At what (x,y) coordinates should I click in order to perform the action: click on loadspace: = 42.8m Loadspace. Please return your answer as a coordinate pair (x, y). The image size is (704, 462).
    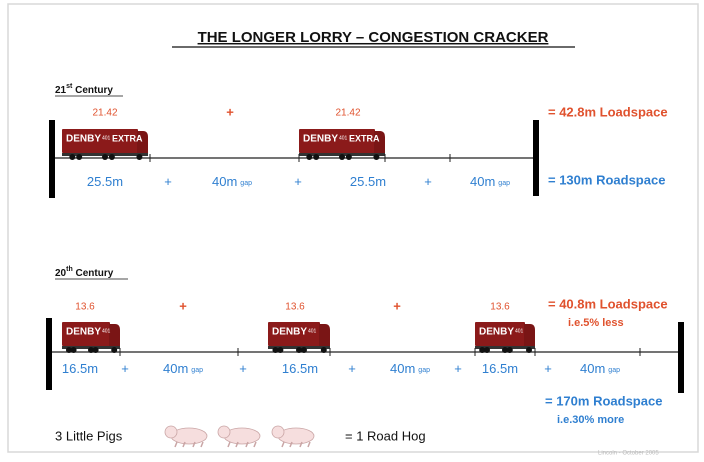
    Looking at the image, I should click on (608, 111).